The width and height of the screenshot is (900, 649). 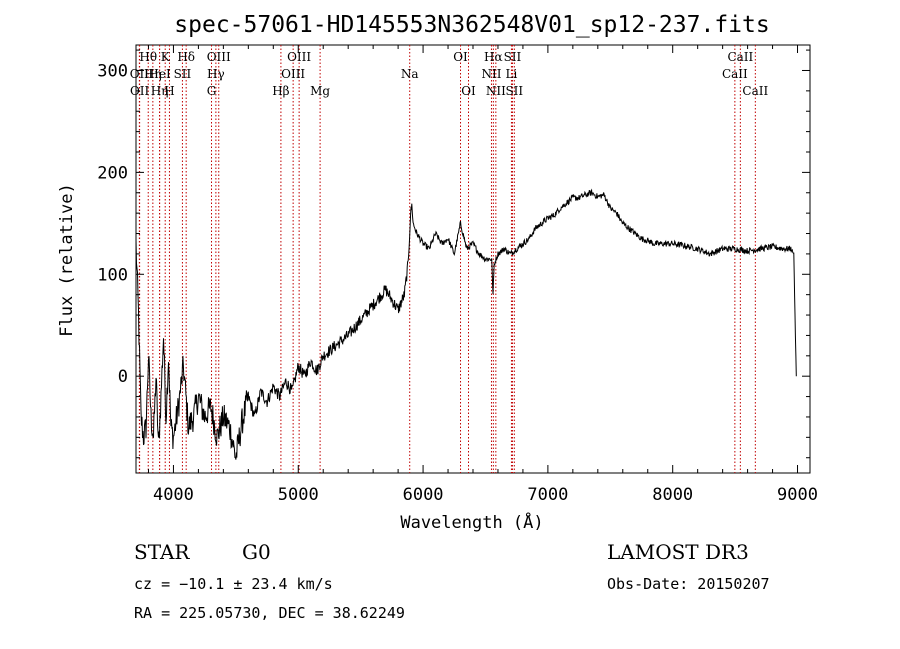 What do you see at coordinates (123, 377) in the screenshot?
I see `y-tick-label: 0` at bounding box center [123, 377].